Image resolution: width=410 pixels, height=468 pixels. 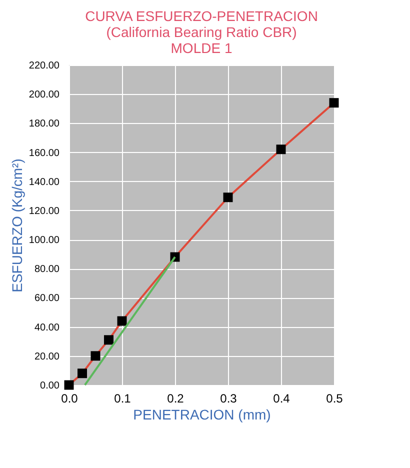 I want to click on y-tick-label: 20.00, so click(x=47, y=356).